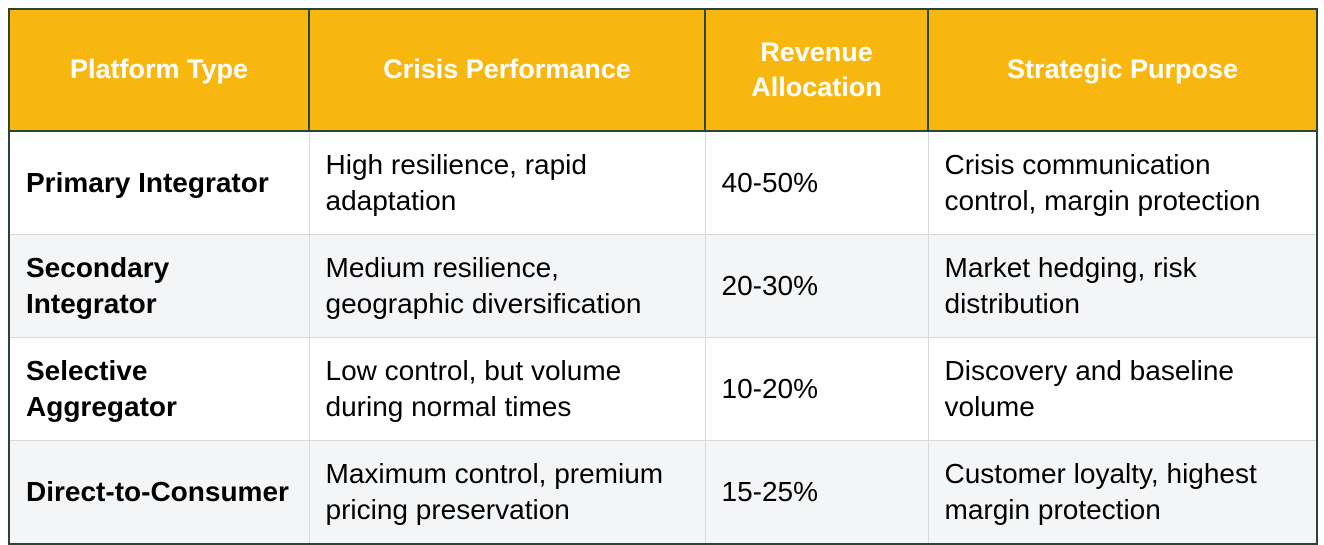 Image resolution: width=1324 pixels, height=545 pixels. I want to click on cell-strategic-purpose: Discovery and baseline volume, so click(1122, 389).